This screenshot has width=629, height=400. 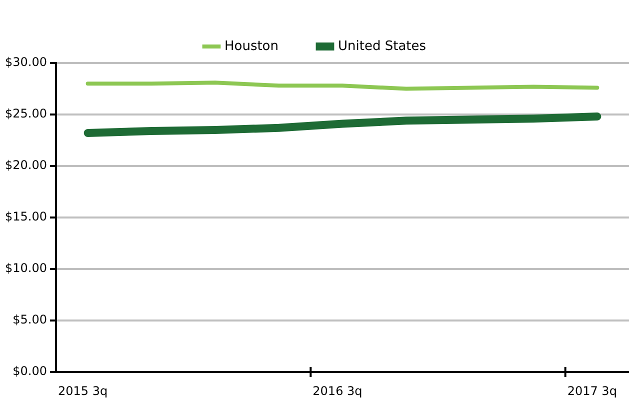 What do you see at coordinates (25, 217) in the screenshot?
I see `y-tick-label: $15.00` at bounding box center [25, 217].